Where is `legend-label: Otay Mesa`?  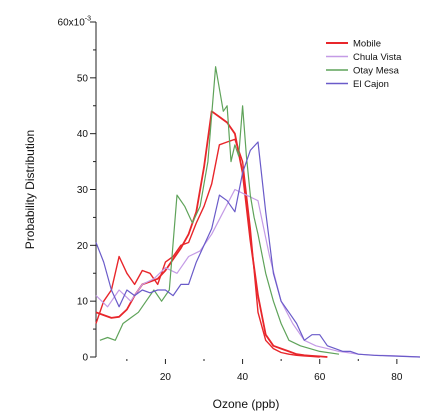
legend-label: Otay Mesa is located at coordinates (376, 71).